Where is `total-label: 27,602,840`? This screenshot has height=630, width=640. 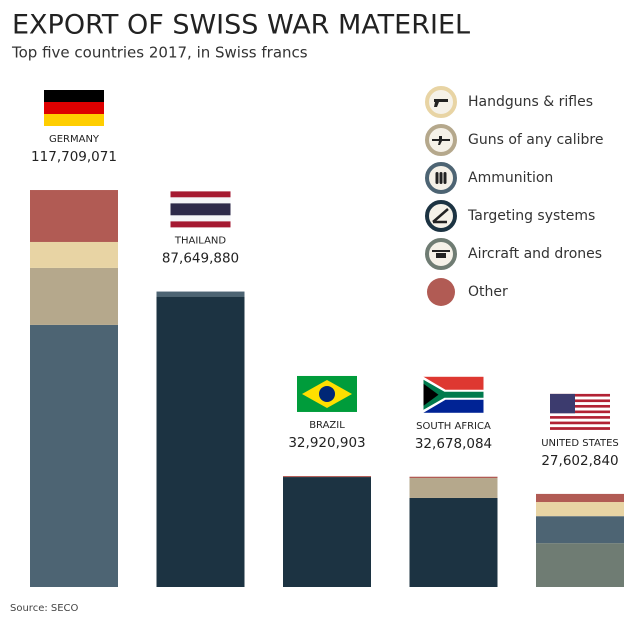
total-label: 27,602,840 is located at coordinates (579, 461).